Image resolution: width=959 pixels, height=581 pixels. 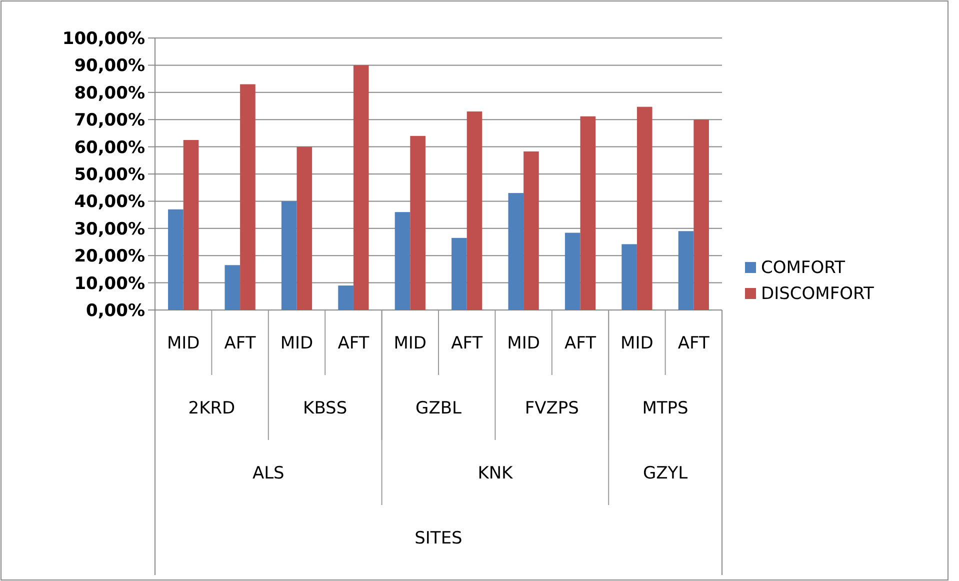 I want to click on text: 2KRD, so click(x=212, y=408).